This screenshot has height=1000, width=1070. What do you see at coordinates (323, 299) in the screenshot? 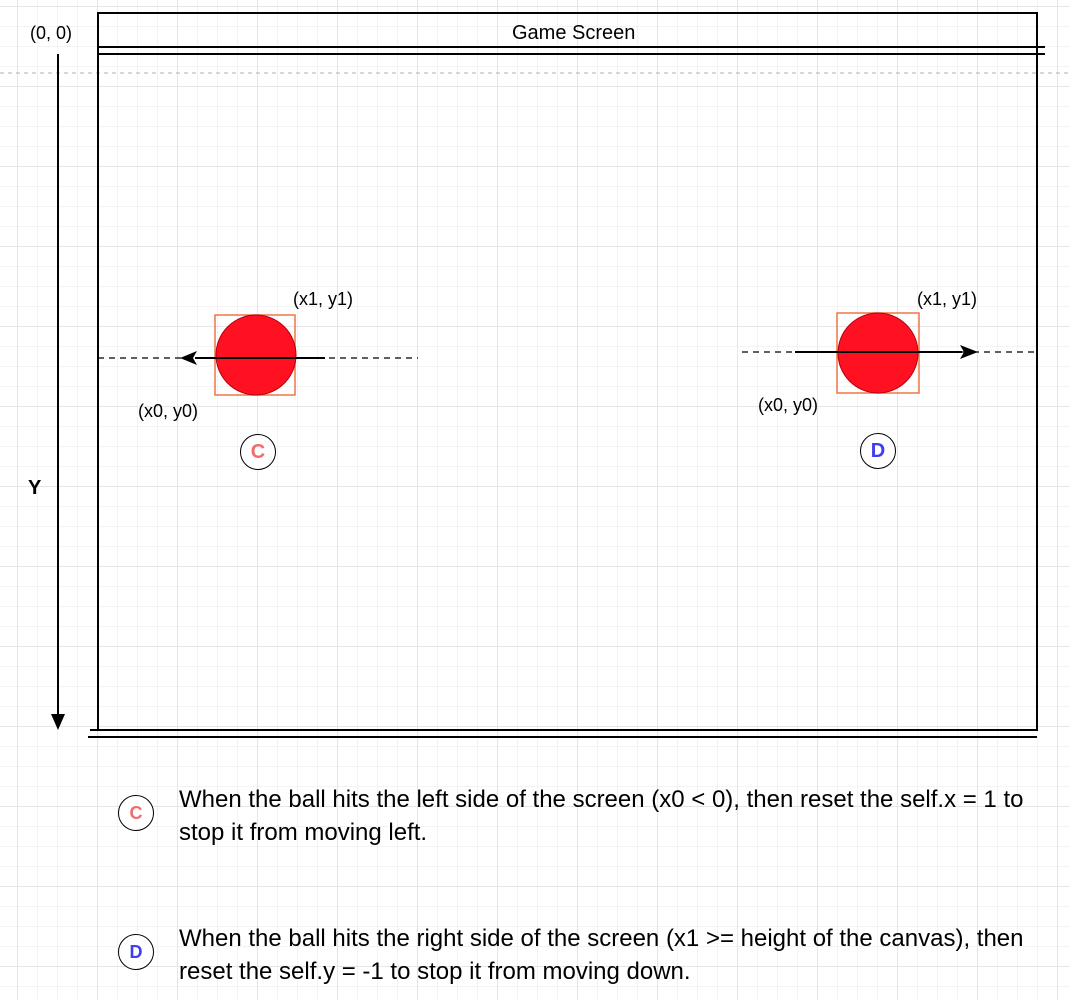
I see `left-x1y1-label: (x1, y1)` at bounding box center [323, 299].